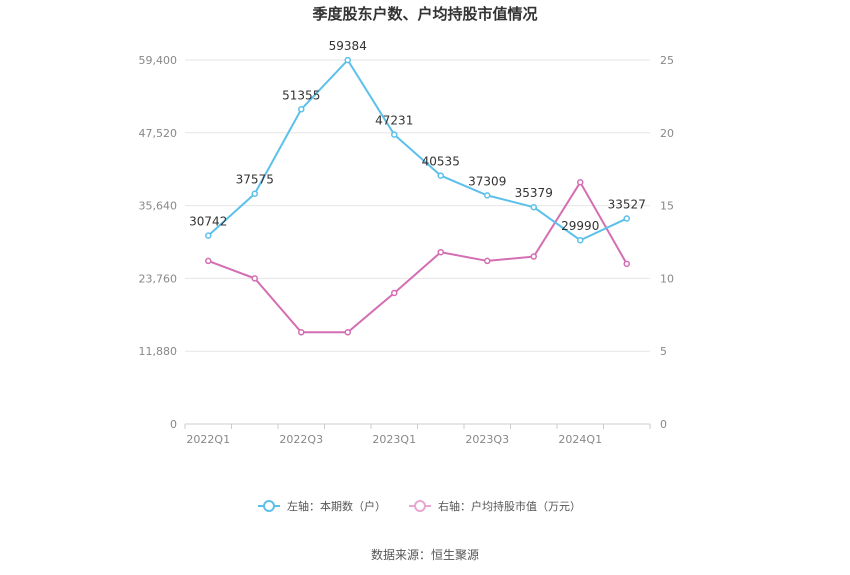 The width and height of the screenshot is (850, 575). Describe the element at coordinates (441, 162) in the screenshot. I see `data-label: 40535` at that location.